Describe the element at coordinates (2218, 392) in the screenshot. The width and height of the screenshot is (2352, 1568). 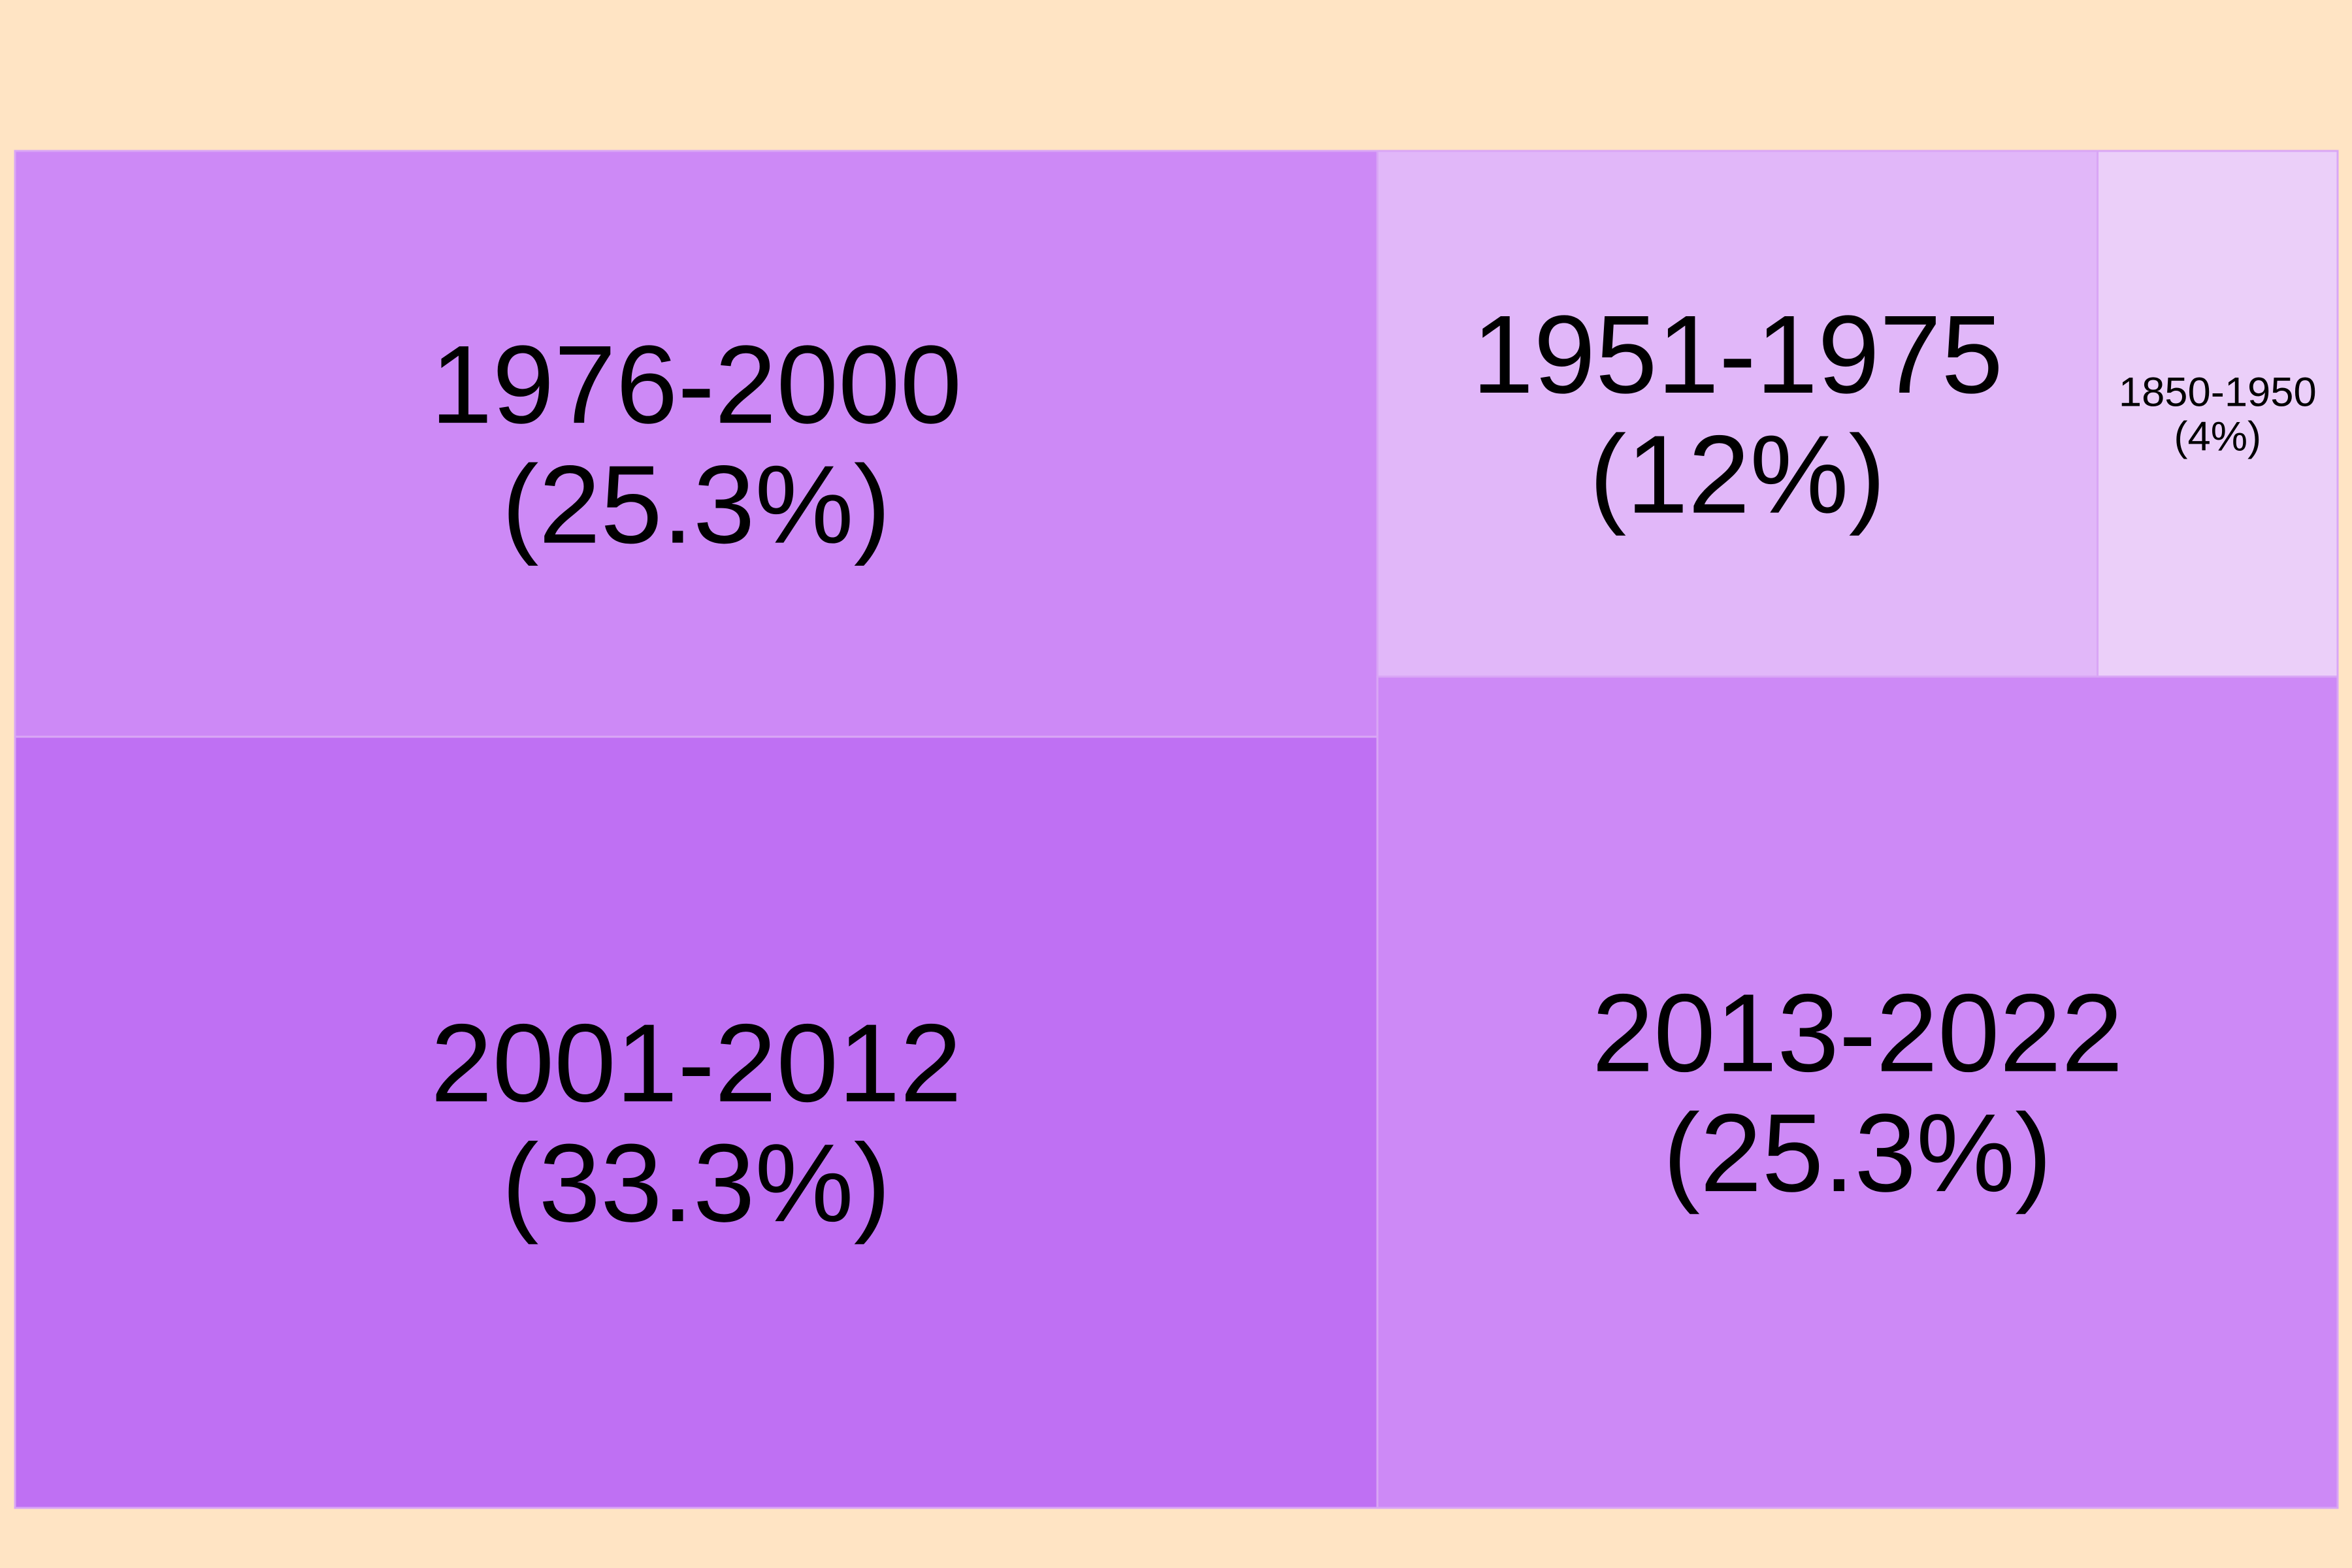
I see `treemap-cell-label-1850-1950: 1850-1950` at that location.